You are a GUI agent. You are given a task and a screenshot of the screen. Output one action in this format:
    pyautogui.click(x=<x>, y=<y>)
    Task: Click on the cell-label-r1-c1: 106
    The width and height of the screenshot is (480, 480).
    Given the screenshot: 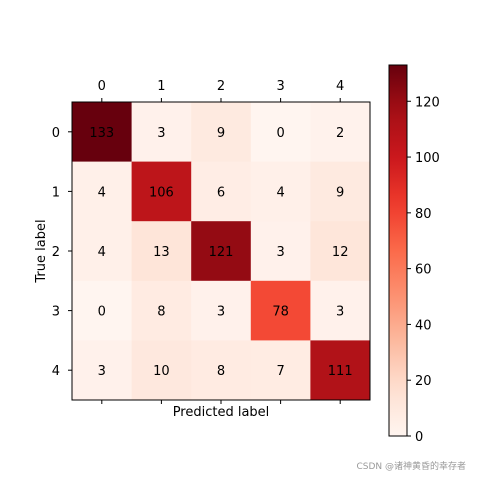 What is the action you would take?
    pyautogui.click(x=161, y=192)
    